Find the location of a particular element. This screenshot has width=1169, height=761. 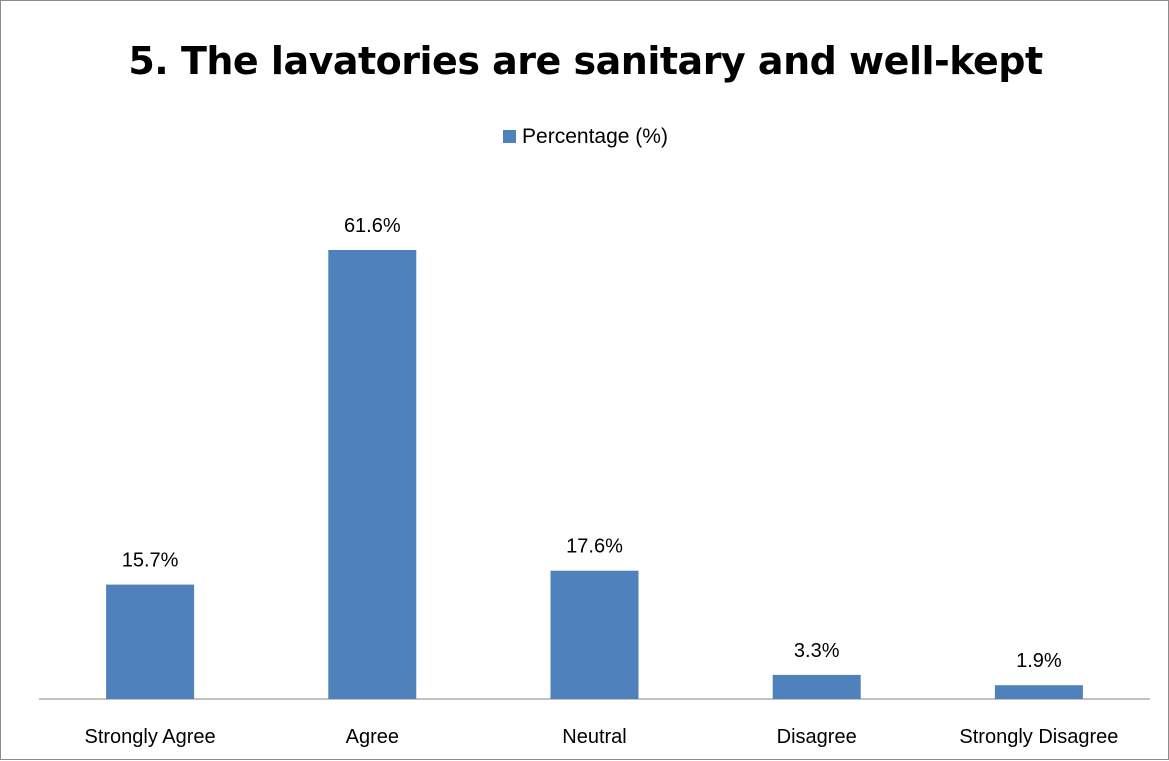

data-label: 15.7% is located at coordinates (150, 561).